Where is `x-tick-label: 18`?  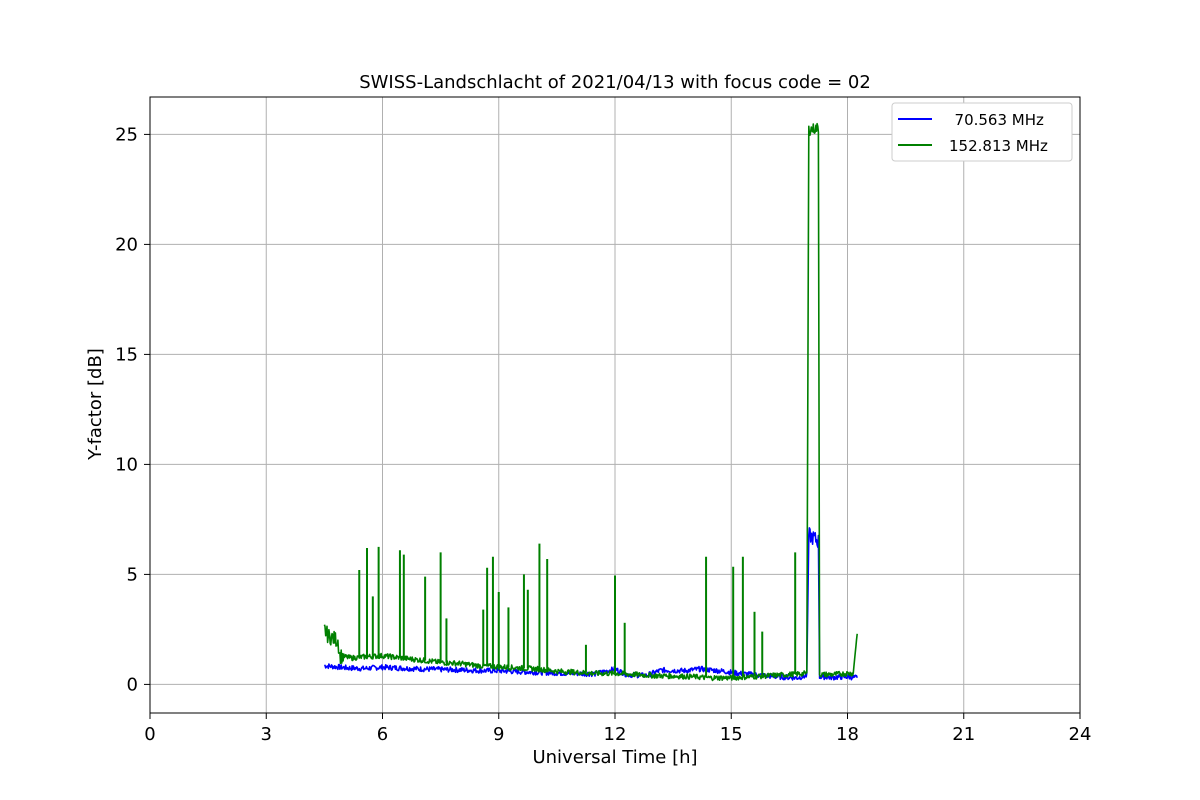
x-tick-label: 18 is located at coordinates (847, 734).